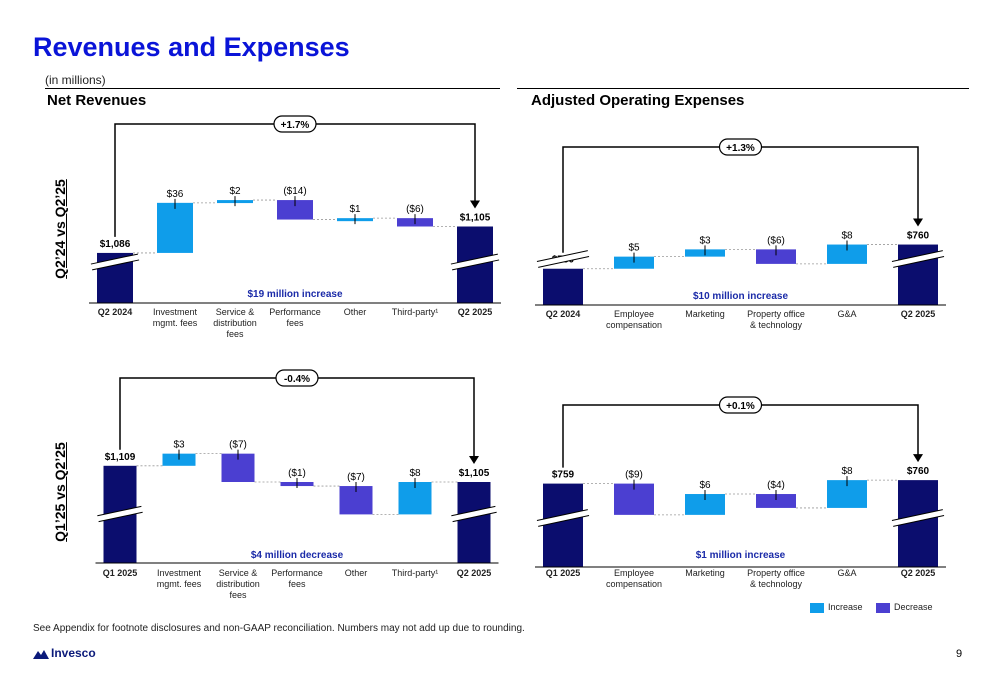  What do you see at coordinates (845, 607) in the screenshot?
I see `legend-increase-label: Increase` at bounding box center [845, 607].